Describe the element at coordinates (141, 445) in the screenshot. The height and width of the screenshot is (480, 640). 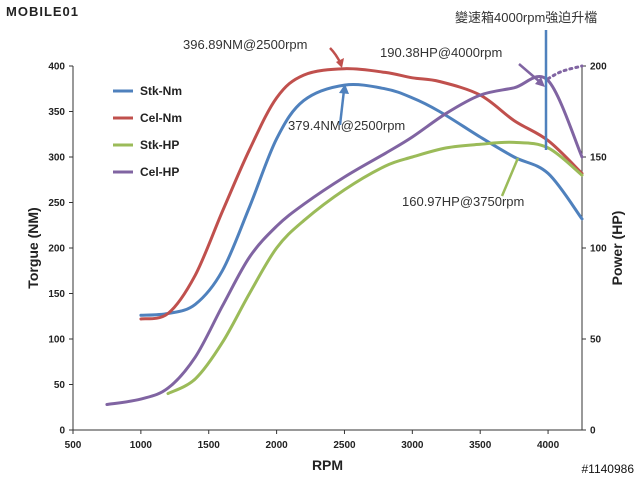
I see `x-tick-label: 1000` at that location.